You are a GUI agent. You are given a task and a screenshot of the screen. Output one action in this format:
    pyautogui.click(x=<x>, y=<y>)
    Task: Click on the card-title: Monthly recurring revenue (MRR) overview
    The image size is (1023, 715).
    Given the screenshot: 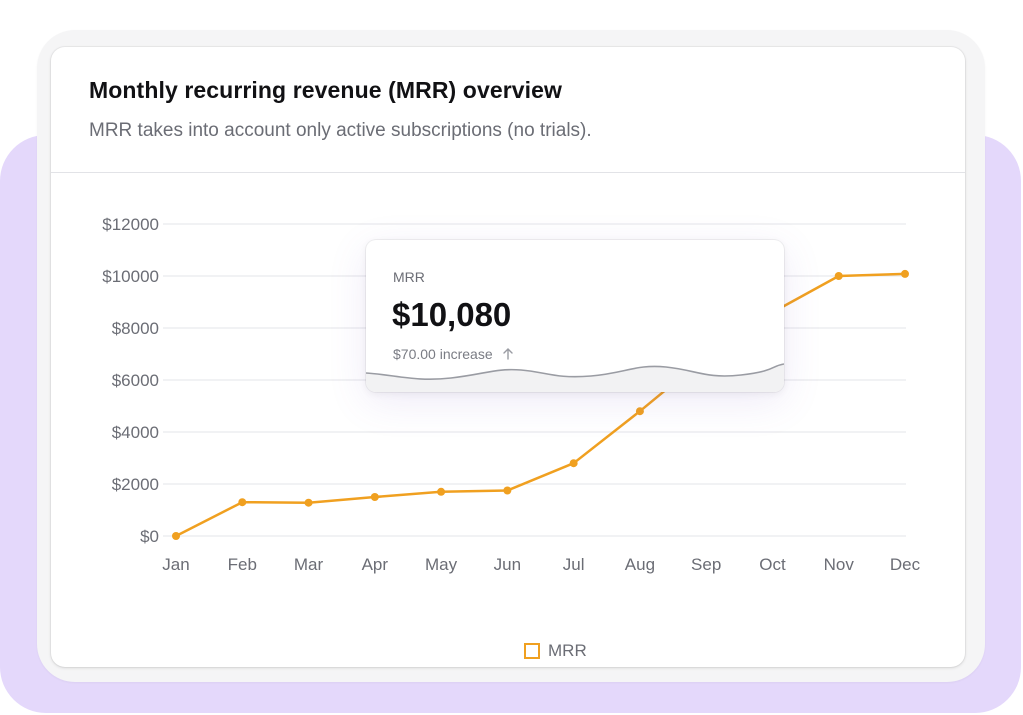 What is the action you would take?
    pyautogui.click(x=326, y=90)
    